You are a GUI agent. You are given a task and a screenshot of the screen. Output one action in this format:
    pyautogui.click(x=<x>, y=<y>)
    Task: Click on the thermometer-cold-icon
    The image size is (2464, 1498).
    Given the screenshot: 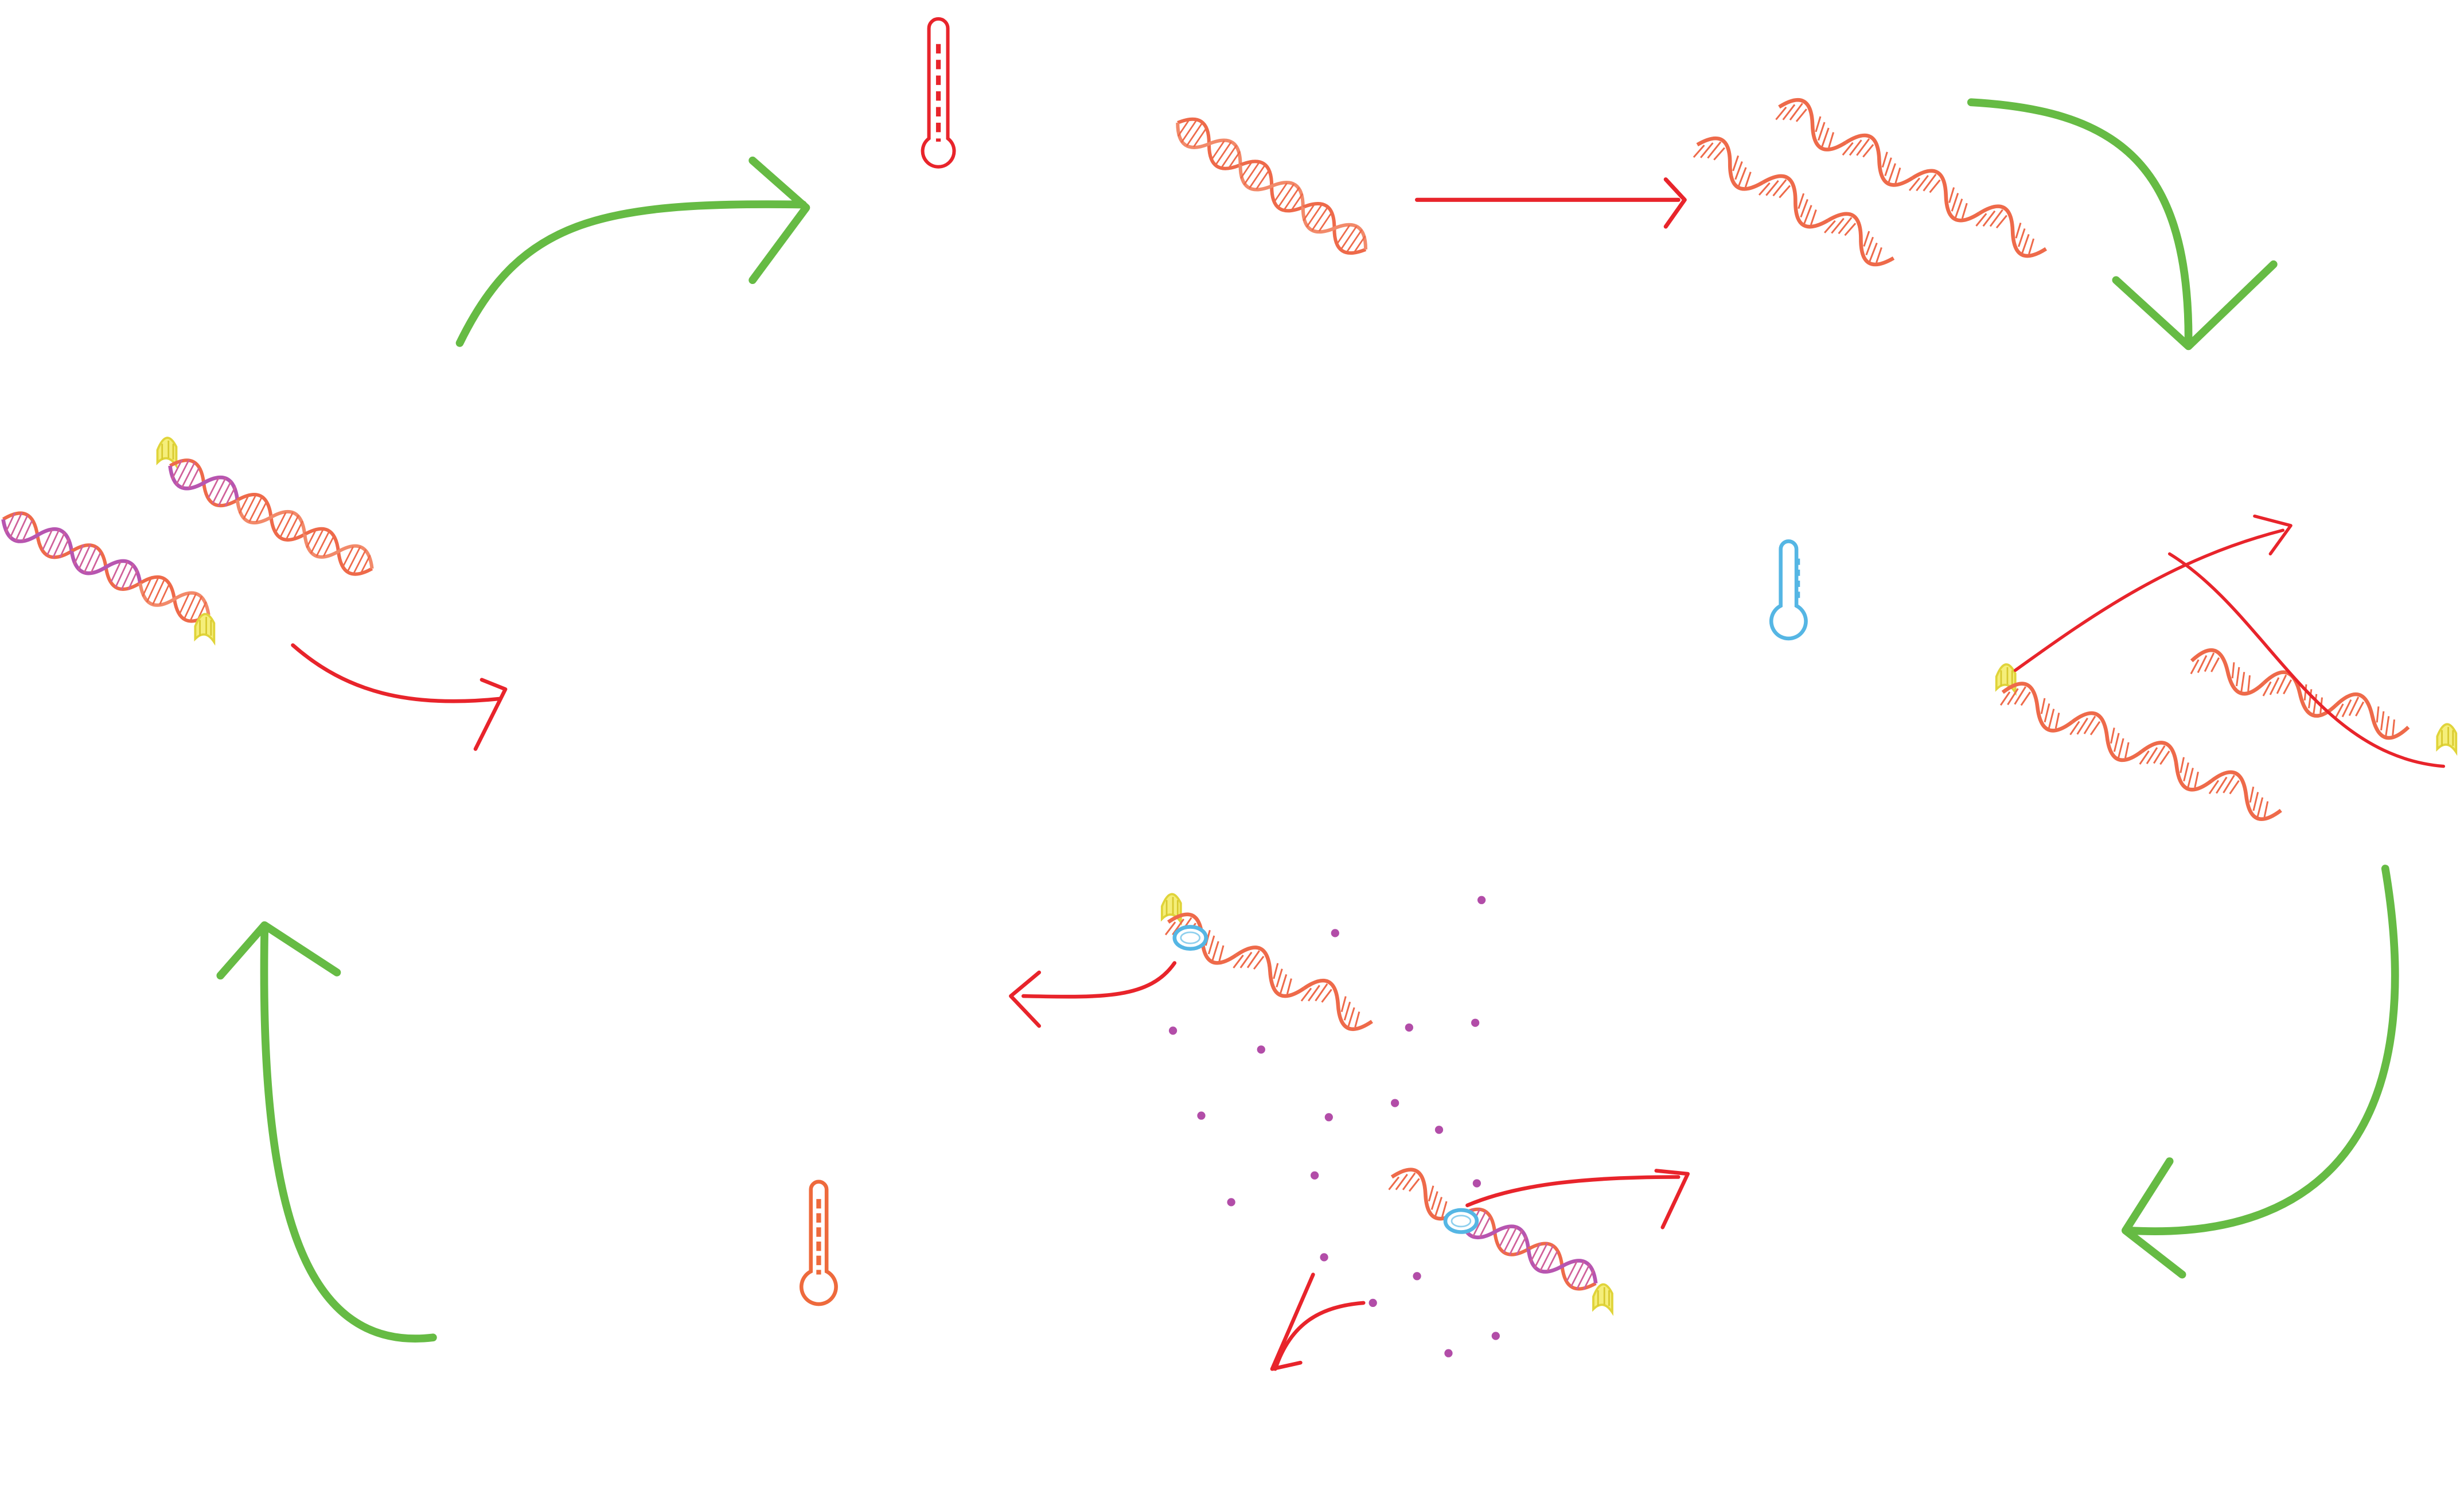 What is the action you would take?
    pyautogui.click(x=1788, y=590)
    